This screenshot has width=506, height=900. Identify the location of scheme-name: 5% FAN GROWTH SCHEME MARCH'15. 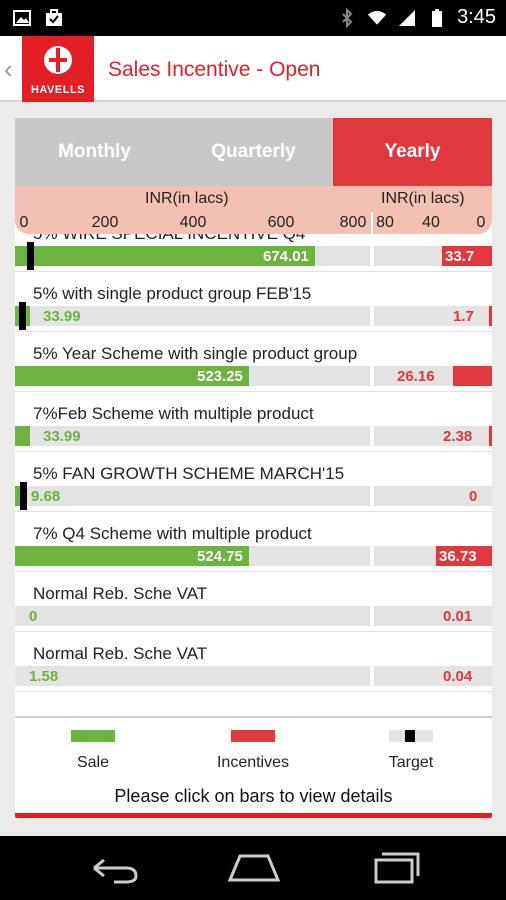
(189, 473).